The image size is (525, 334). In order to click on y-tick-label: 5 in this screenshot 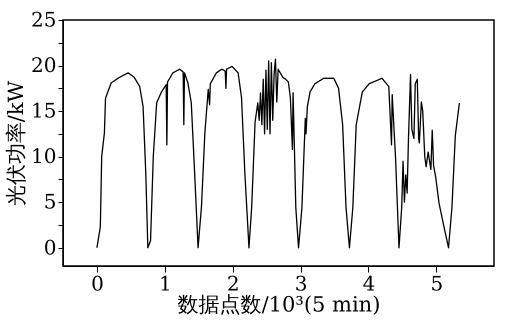, I will do `click(50, 202)`.